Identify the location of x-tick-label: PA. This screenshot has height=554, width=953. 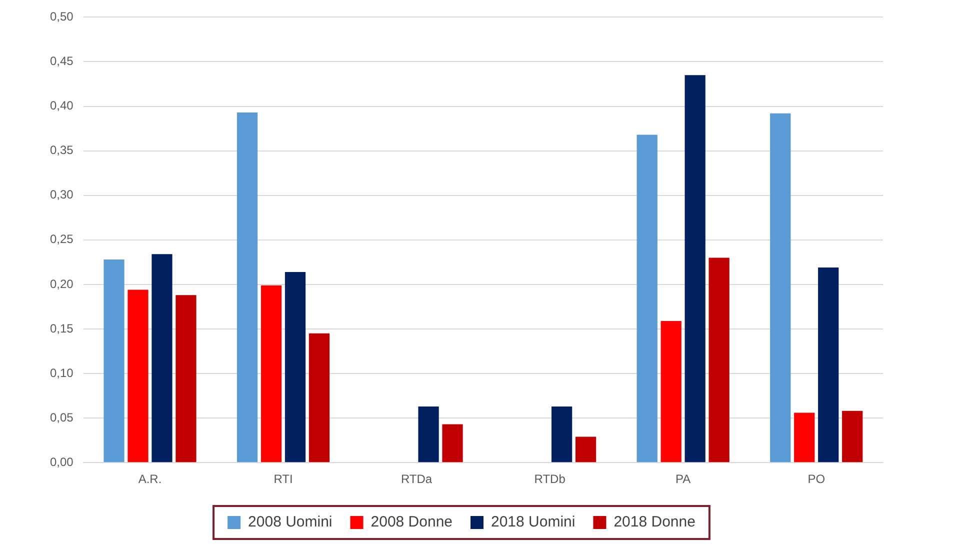
(683, 479).